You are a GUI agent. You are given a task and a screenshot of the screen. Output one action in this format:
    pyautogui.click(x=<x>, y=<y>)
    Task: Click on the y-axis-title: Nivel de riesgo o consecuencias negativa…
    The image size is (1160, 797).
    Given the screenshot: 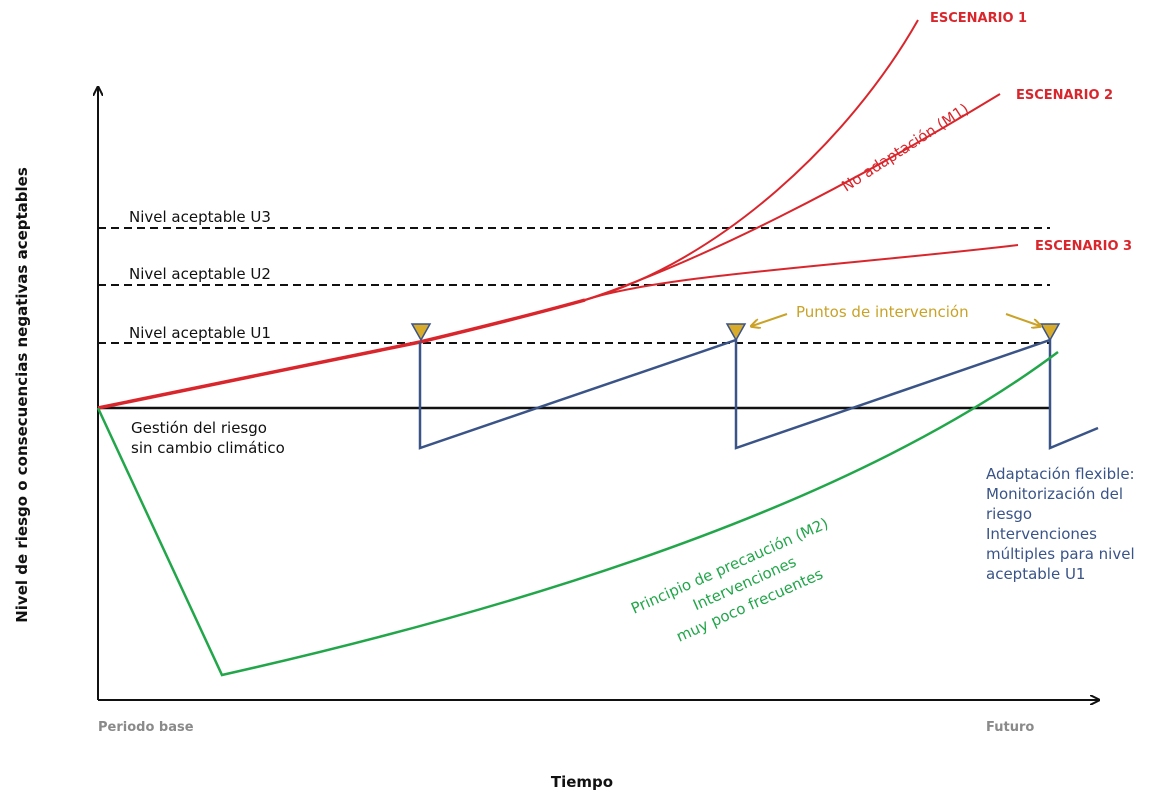 What is the action you would take?
    pyautogui.click(x=22, y=395)
    